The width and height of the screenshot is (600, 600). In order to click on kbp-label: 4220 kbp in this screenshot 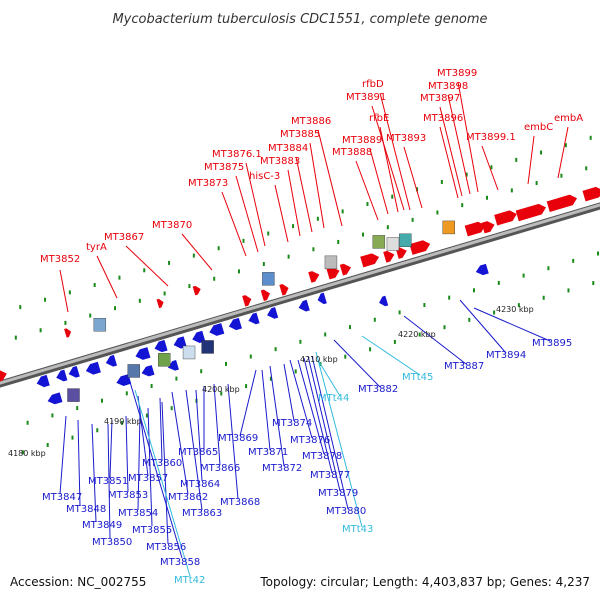, I will do `click(417, 334)`.